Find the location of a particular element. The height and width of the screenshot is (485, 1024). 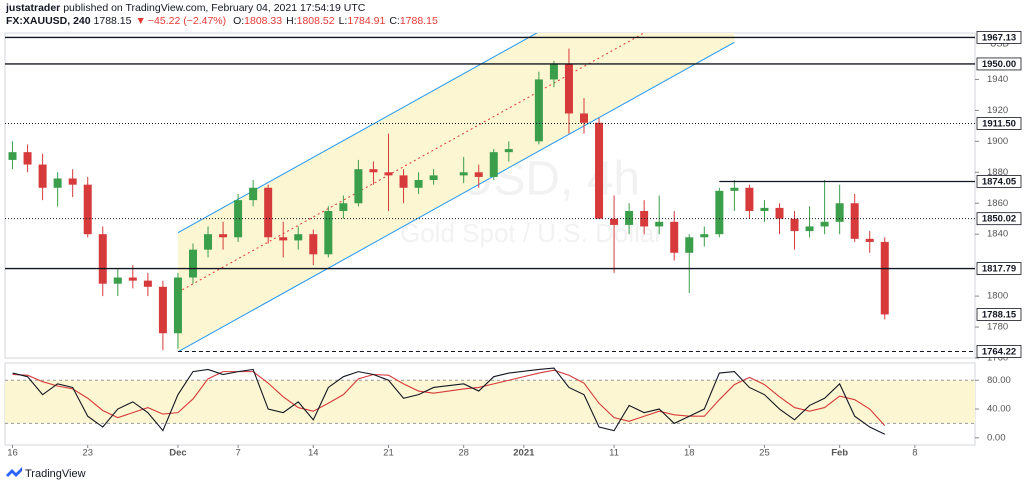

ohlc-key: C: is located at coordinates (394, 21).